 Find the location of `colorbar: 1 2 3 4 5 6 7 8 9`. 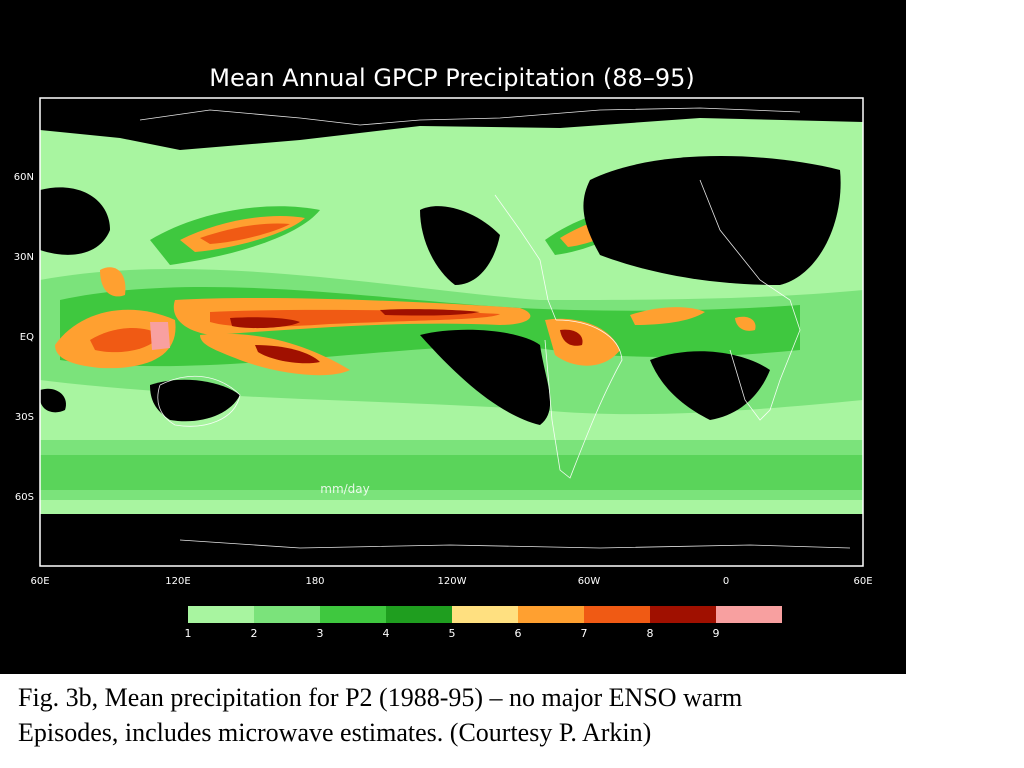

colorbar: 1 2 3 4 5 6 7 8 9 is located at coordinates (483, 623).